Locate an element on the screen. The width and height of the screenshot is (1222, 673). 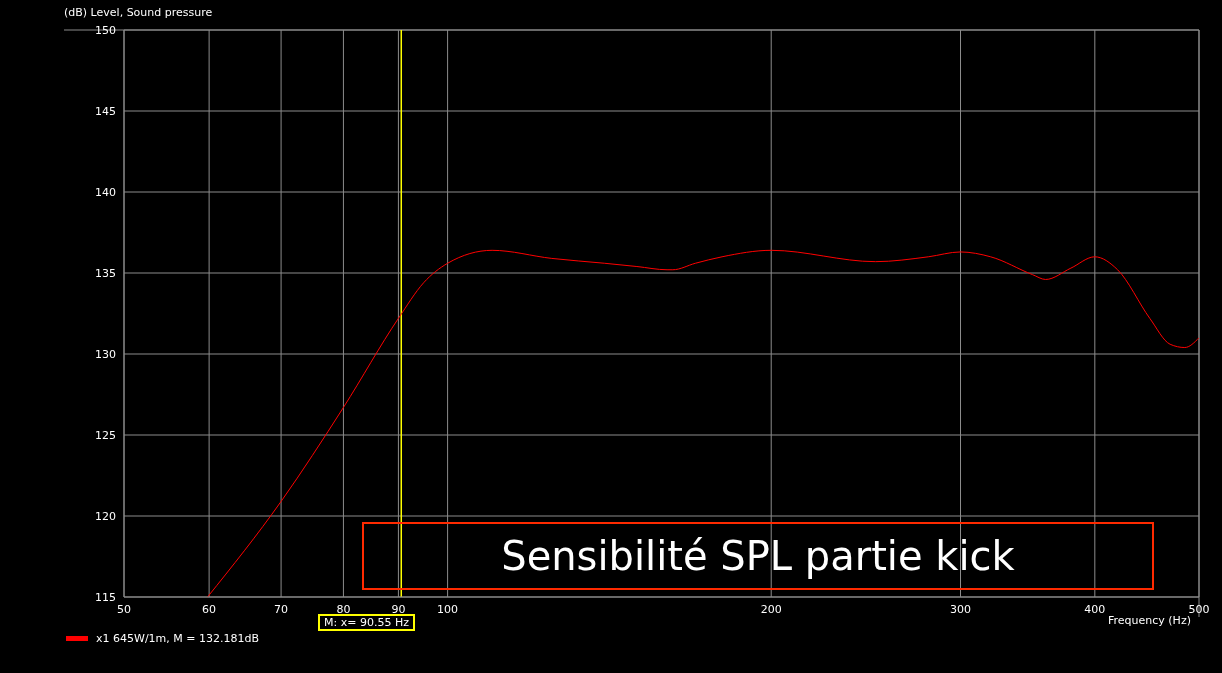
y-axis-title: (dB) Level, Sound pressure is located at coordinates (138, 12).